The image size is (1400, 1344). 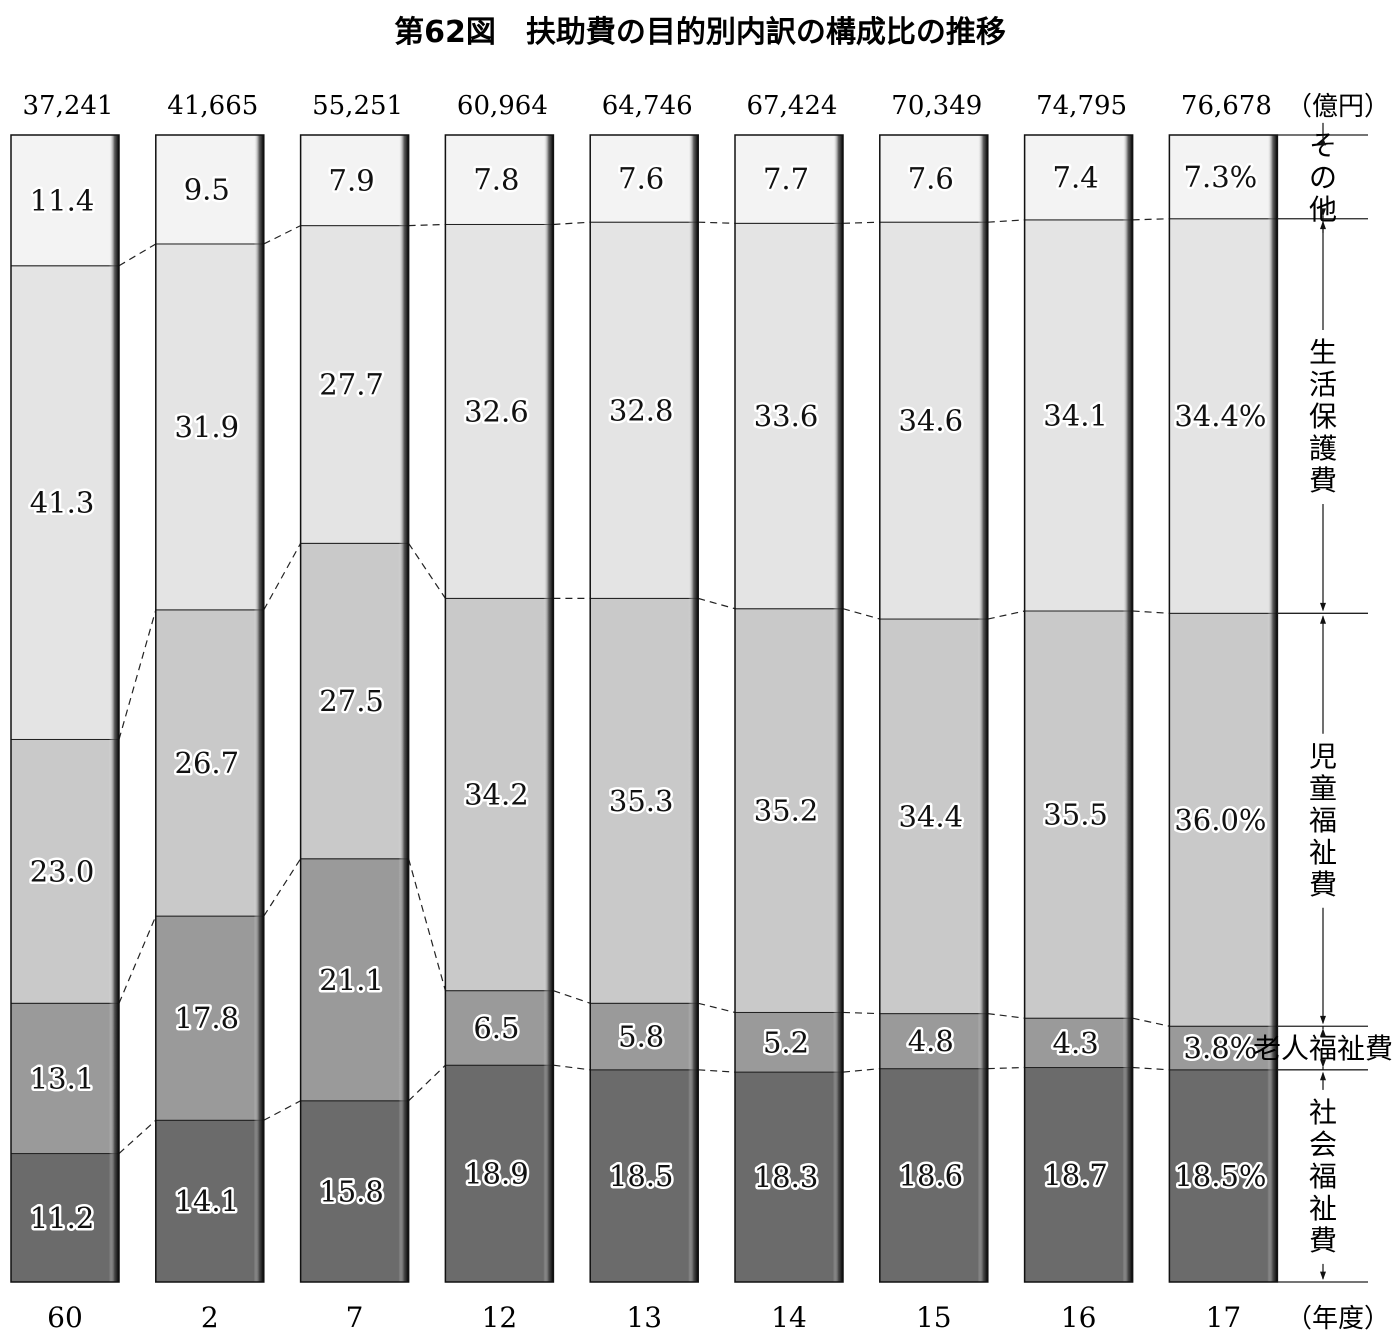 I want to click on total-label-13: 64,746, so click(x=647, y=106).